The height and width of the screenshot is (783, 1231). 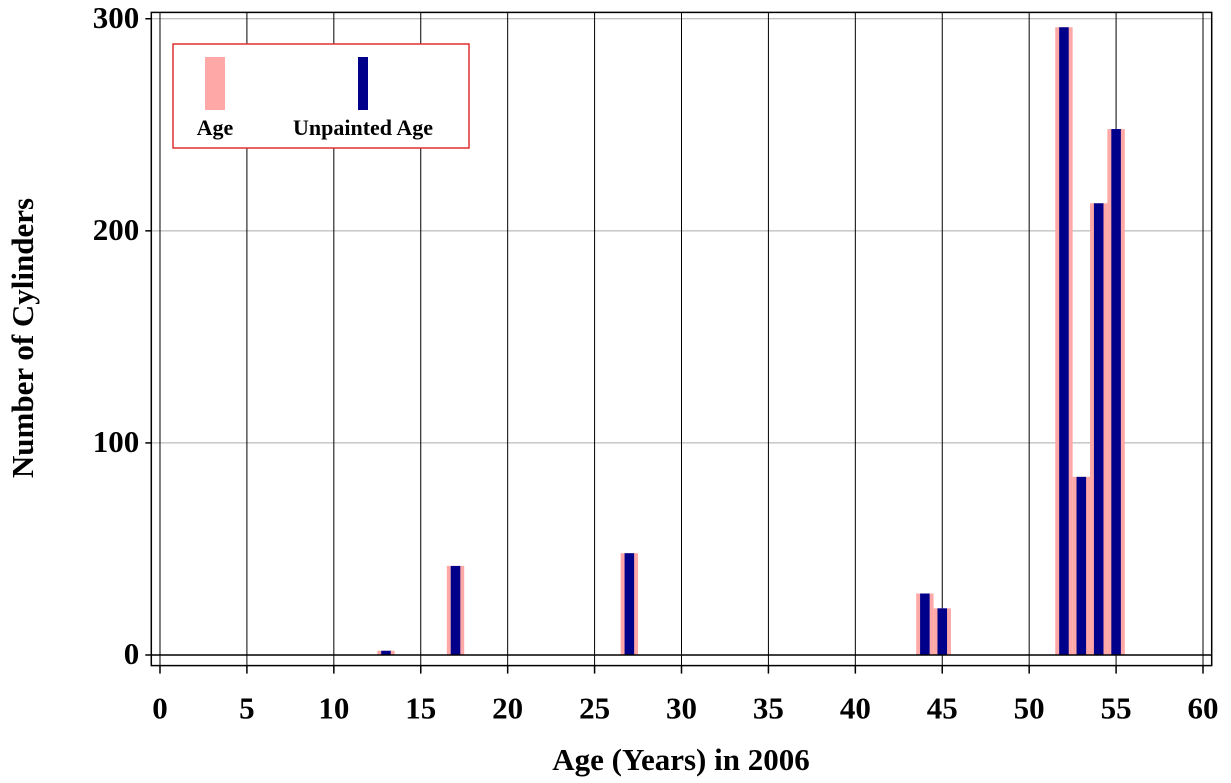 What do you see at coordinates (160, 708) in the screenshot?
I see `x-tick-label: 0` at bounding box center [160, 708].